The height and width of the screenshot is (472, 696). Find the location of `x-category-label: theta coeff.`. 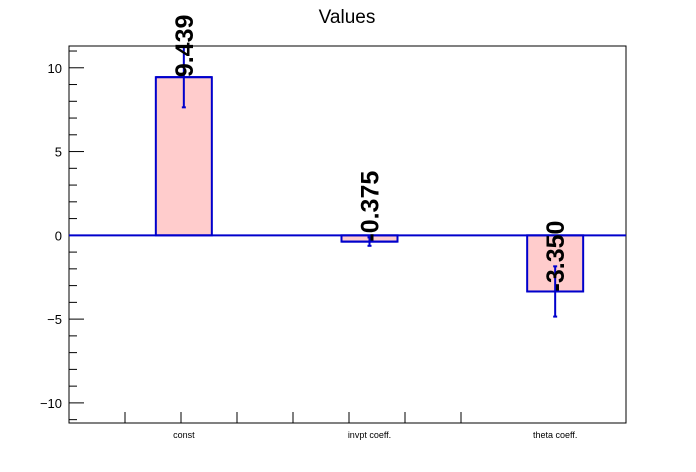

x-category-label: theta coeff. is located at coordinates (555, 435).